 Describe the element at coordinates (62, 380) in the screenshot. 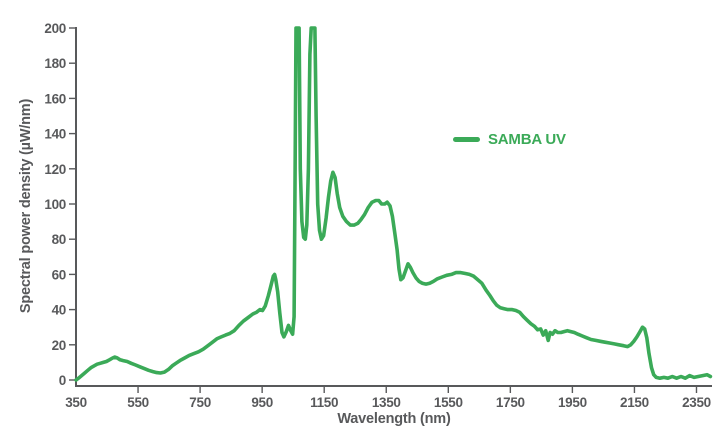

I see `y-axis-tick-label: 0` at that location.